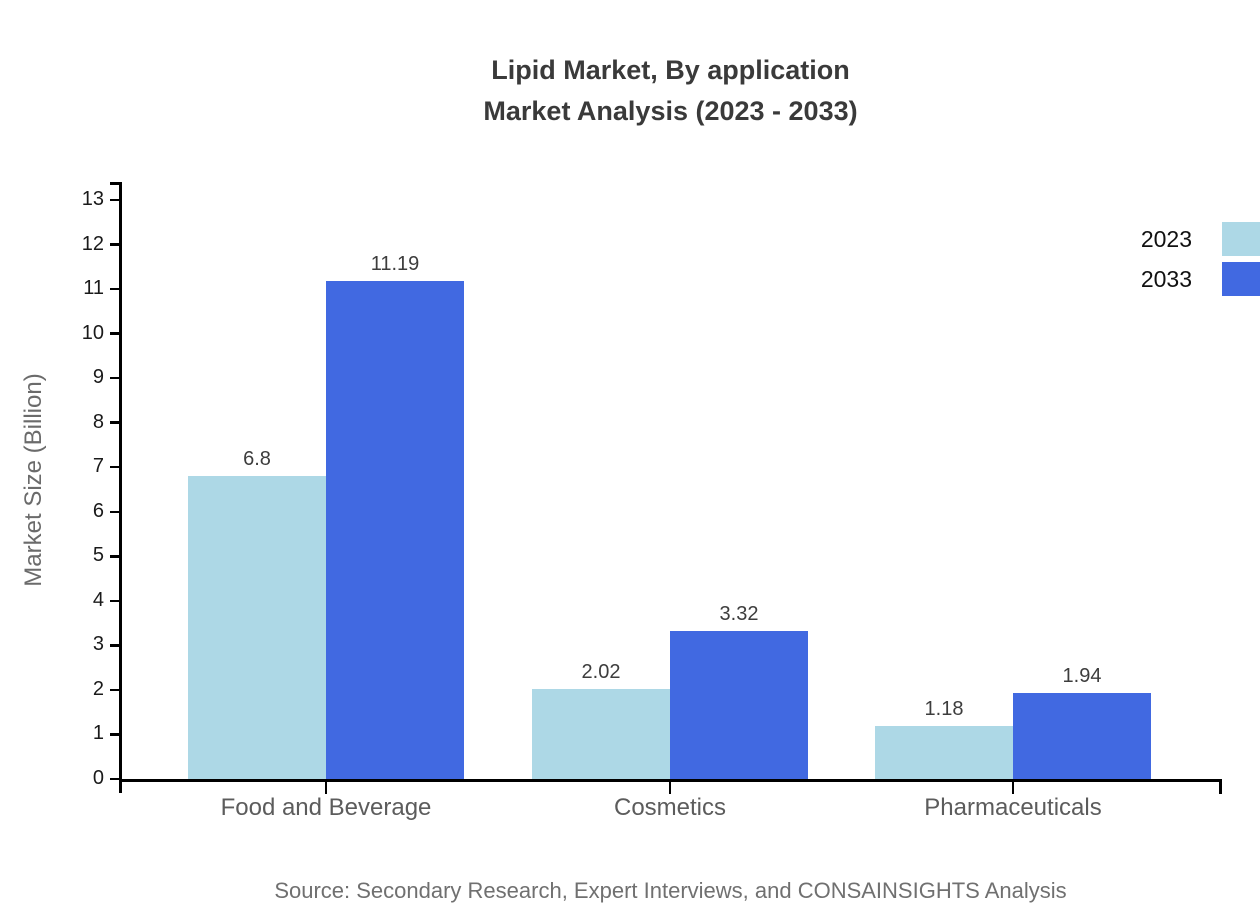 The height and width of the screenshot is (920, 1260). I want to click on bar-value-label: 1.94, so click(1082, 675).